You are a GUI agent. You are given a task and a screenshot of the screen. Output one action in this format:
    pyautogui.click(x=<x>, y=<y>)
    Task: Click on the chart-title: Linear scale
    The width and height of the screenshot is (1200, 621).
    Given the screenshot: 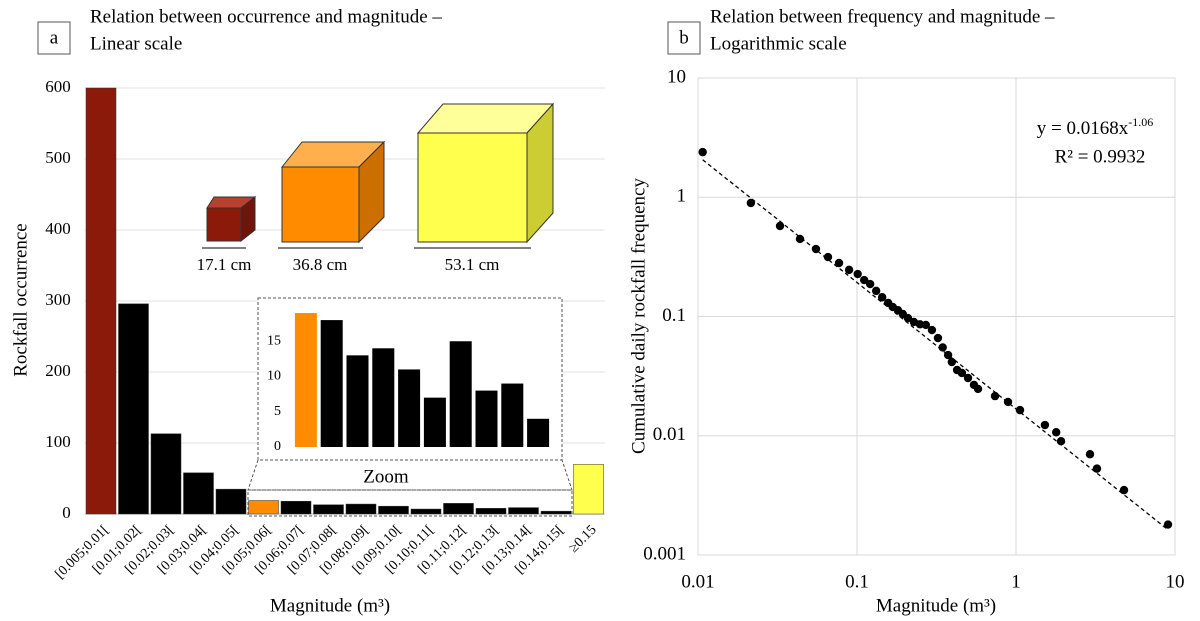 What is the action you would take?
    pyautogui.click(x=136, y=43)
    